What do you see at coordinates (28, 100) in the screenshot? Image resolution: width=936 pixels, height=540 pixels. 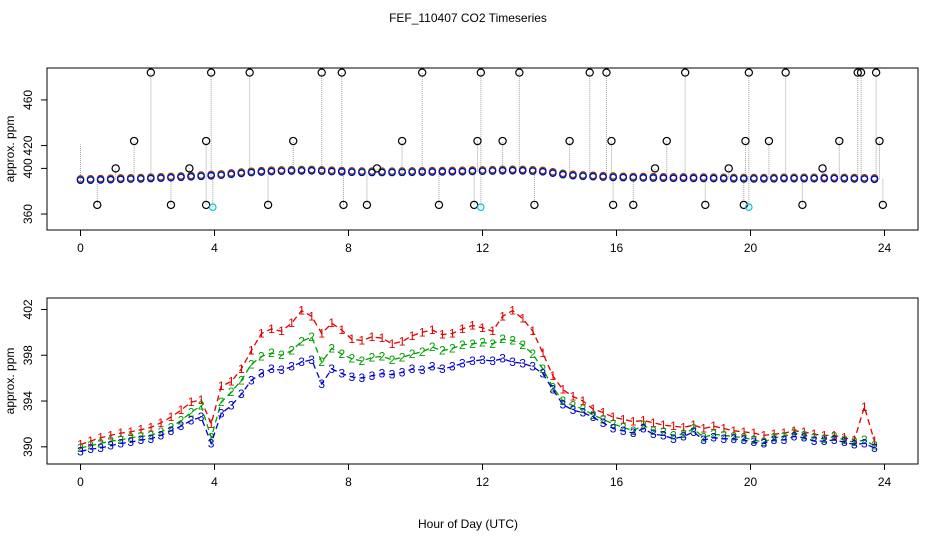 I see `y-tick-label: 460` at bounding box center [28, 100].